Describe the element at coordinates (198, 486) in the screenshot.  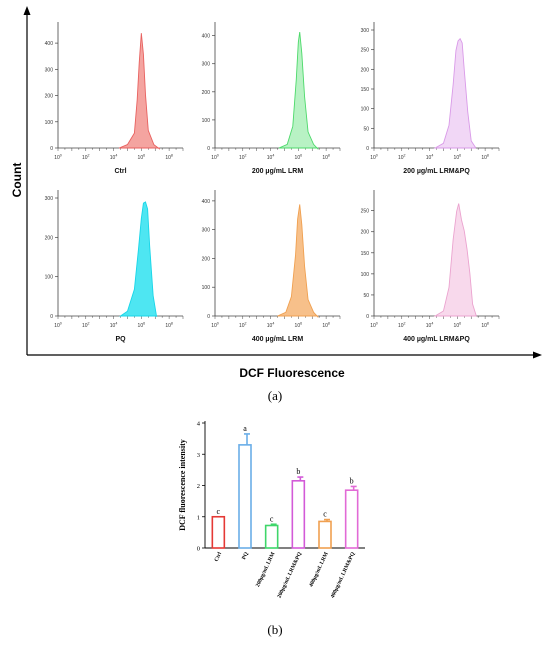
I see `bar-y-tick-label: 2` at that location.